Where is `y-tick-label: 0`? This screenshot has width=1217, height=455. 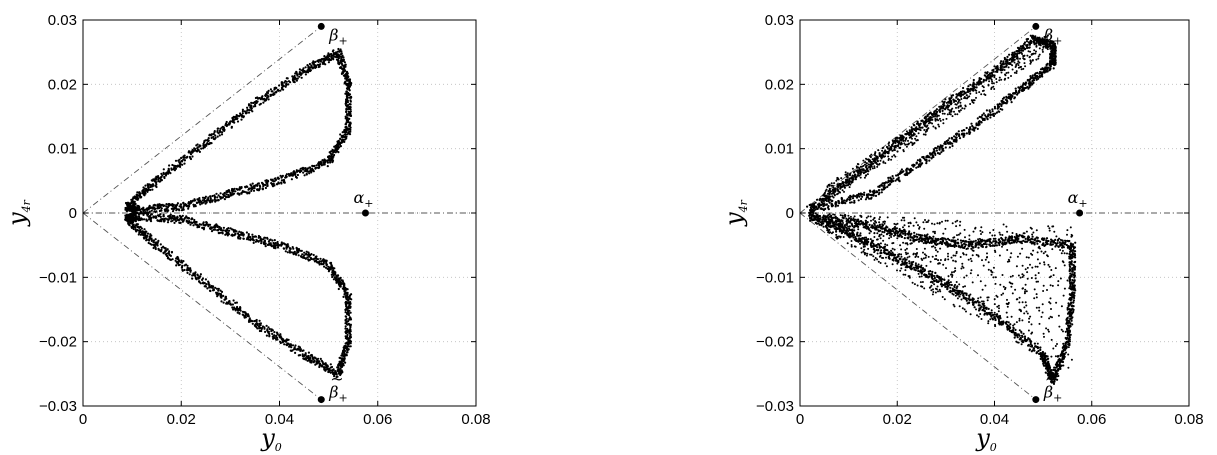 y-tick-label: 0 is located at coordinates (73, 213).